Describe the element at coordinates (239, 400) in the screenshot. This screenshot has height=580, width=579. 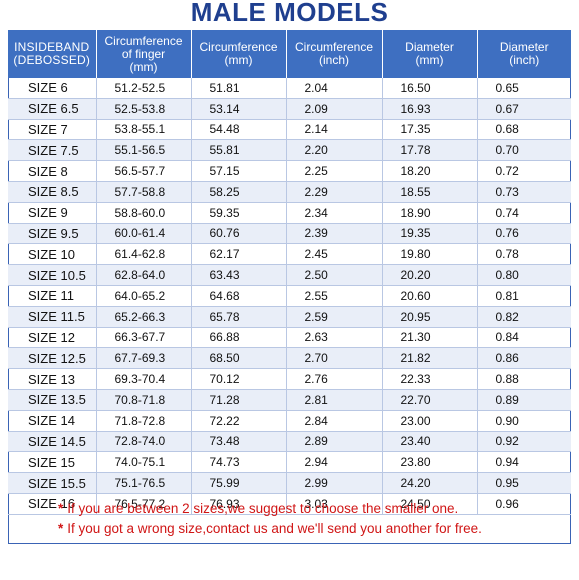
I see `cell-circumference-mm: 71.28` at that location.